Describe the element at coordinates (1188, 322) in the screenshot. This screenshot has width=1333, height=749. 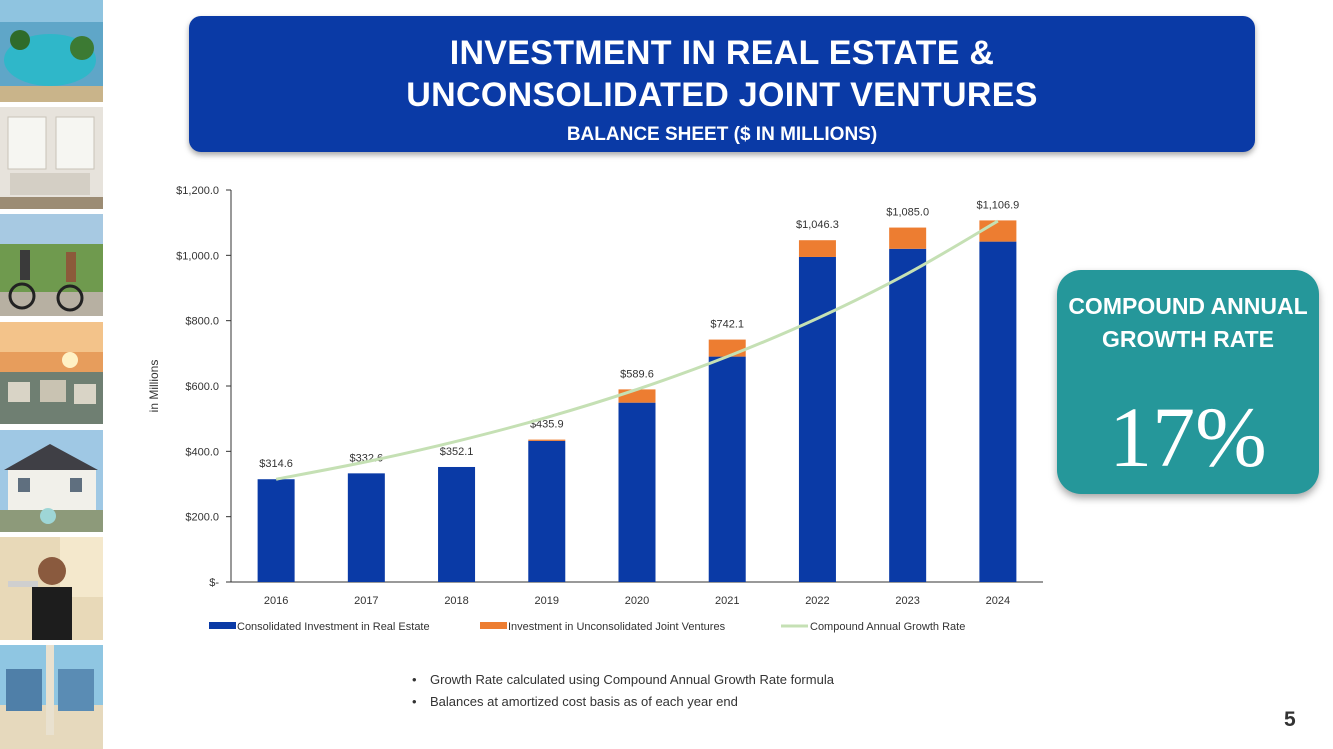
I see `cagr-label: COMPOUND ANNUAL GROWTH RATE` at that location.